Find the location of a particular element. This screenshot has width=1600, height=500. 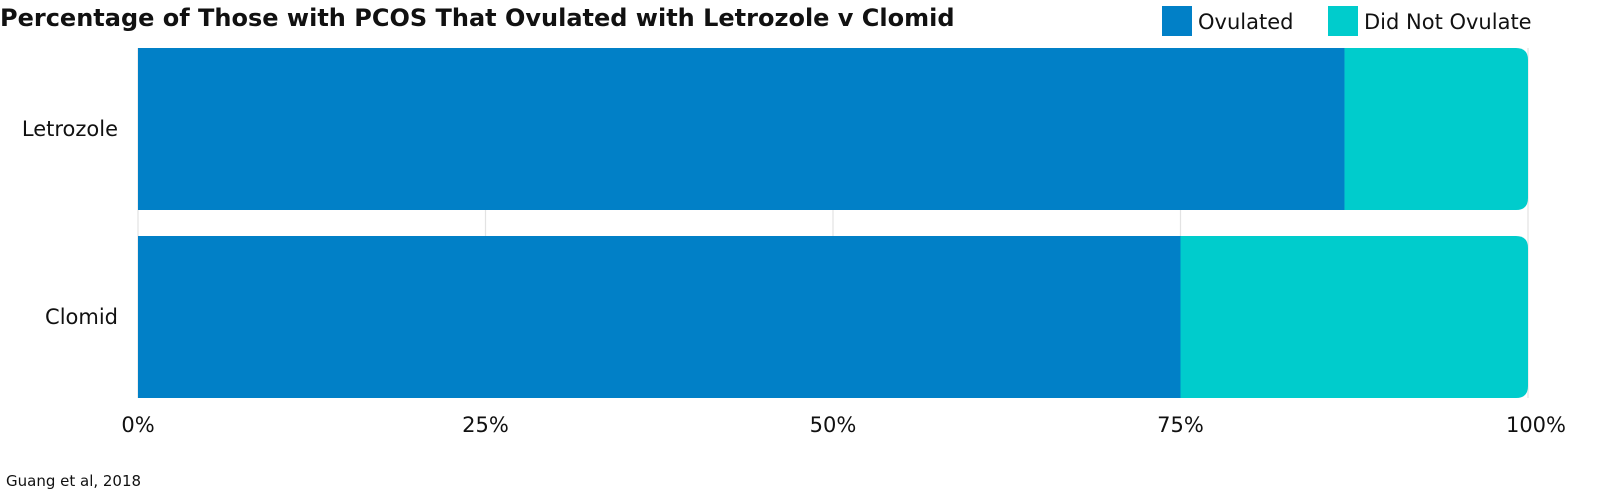

x-tick-label-25: 25% is located at coordinates (485, 425).